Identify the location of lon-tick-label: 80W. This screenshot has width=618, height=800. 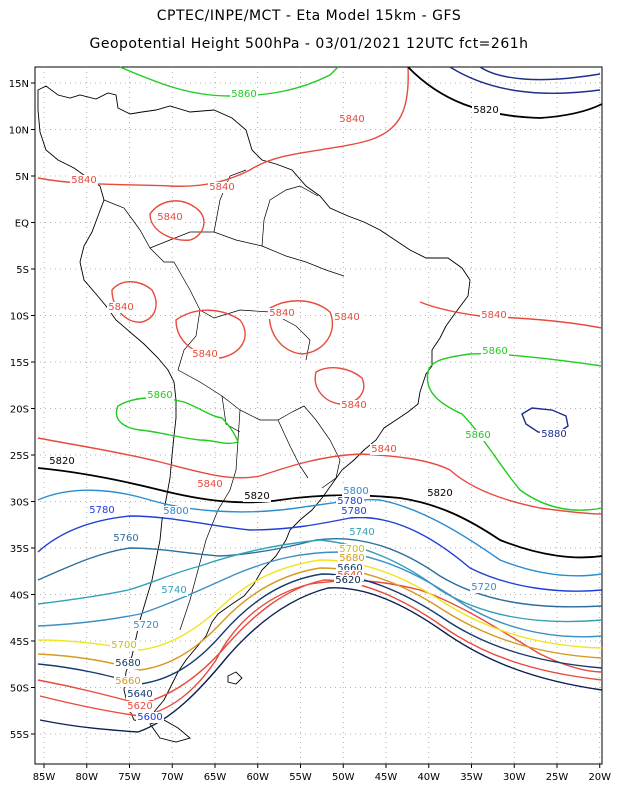
(86, 777).